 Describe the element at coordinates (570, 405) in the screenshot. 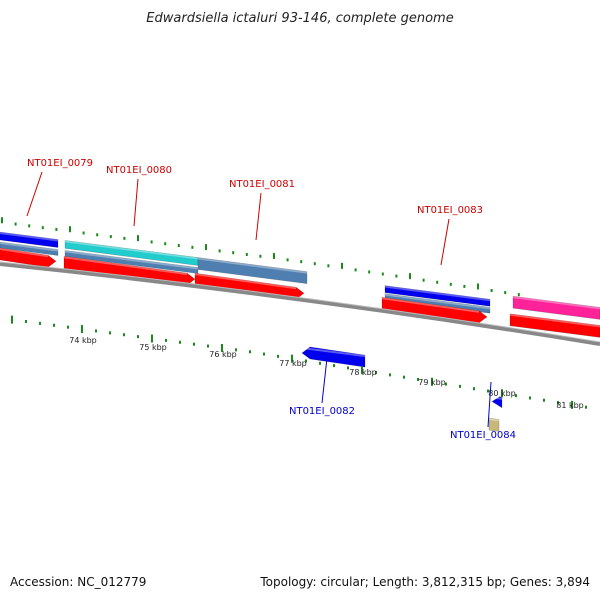

I see `axis-label: 81 kbp` at that location.